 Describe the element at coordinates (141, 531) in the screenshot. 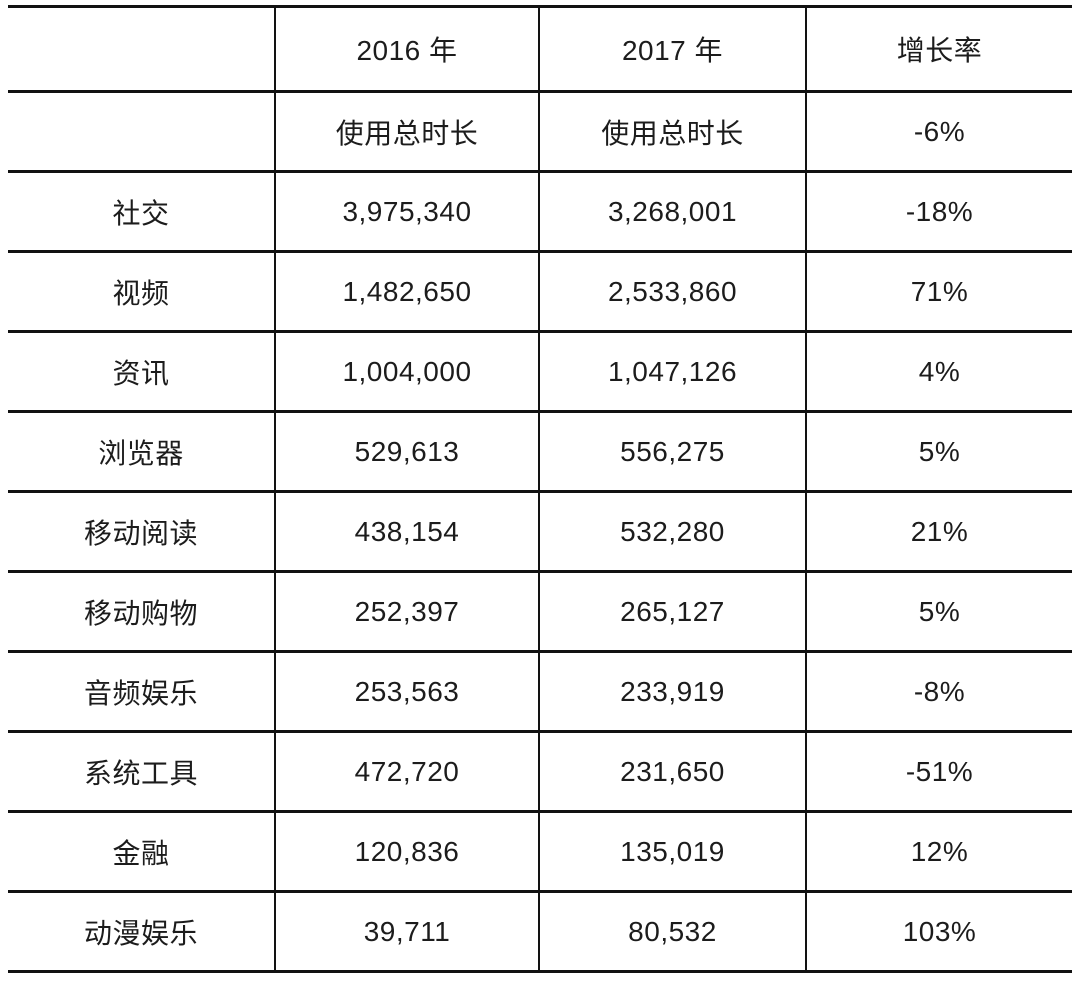

I see `row-label: 移动阅读` at that location.